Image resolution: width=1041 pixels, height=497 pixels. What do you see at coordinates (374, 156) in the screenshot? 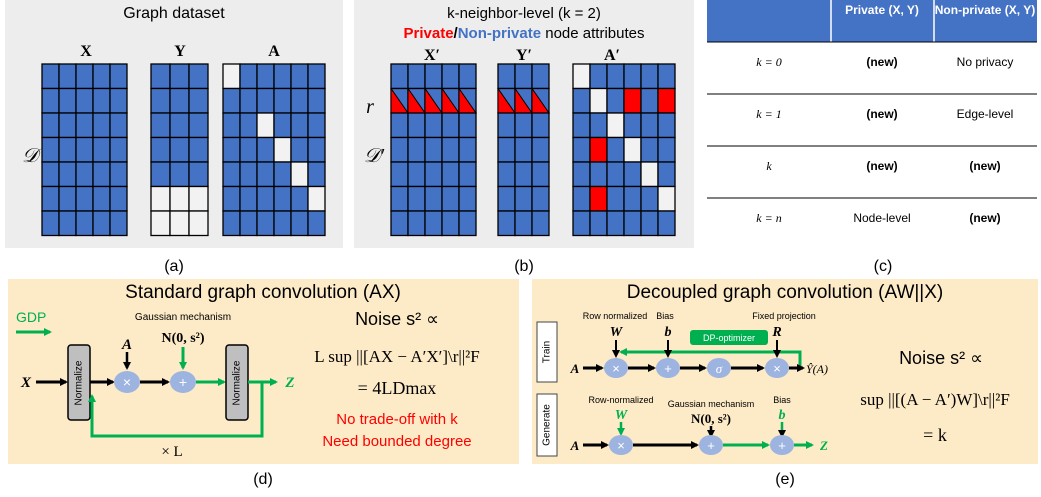
I see `dataset-d-prime-label: 𝒟′` at bounding box center [374, 156].